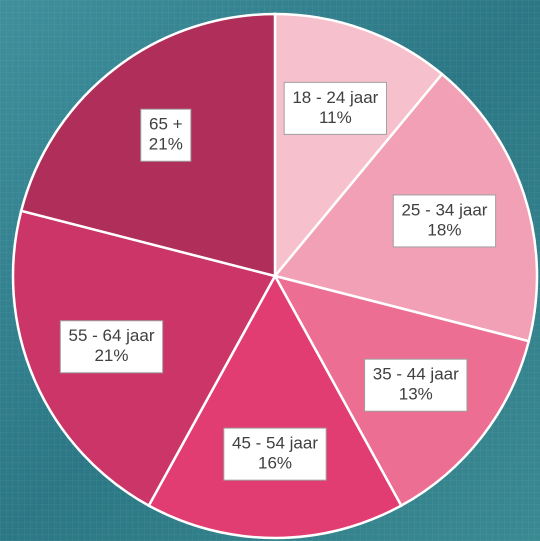  I want to click on label-category: 25 - 34 jaar, so click(444, 209).